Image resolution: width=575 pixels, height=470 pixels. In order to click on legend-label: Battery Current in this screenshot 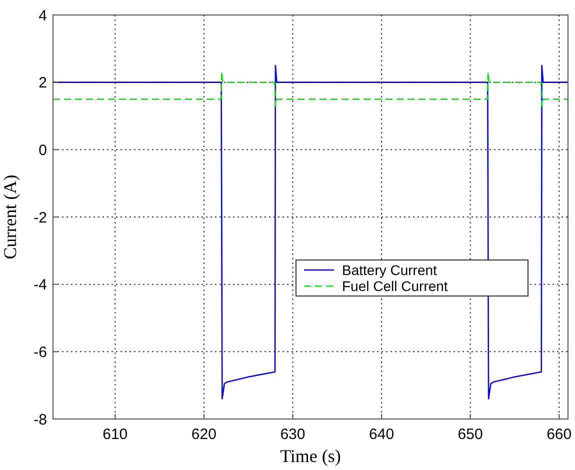, I will do `click(390, 270)`.